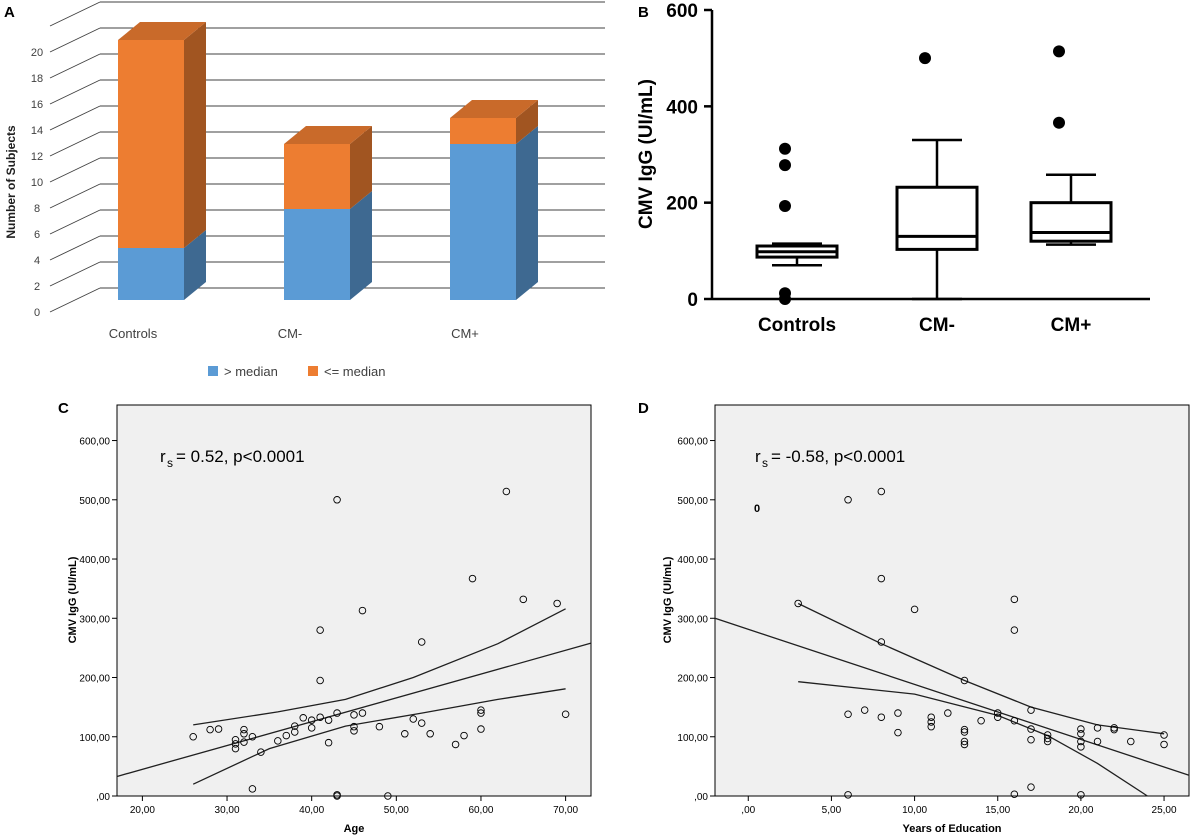 The image size is (1192, 838). I want to click on regression-line, so click(354, 710).